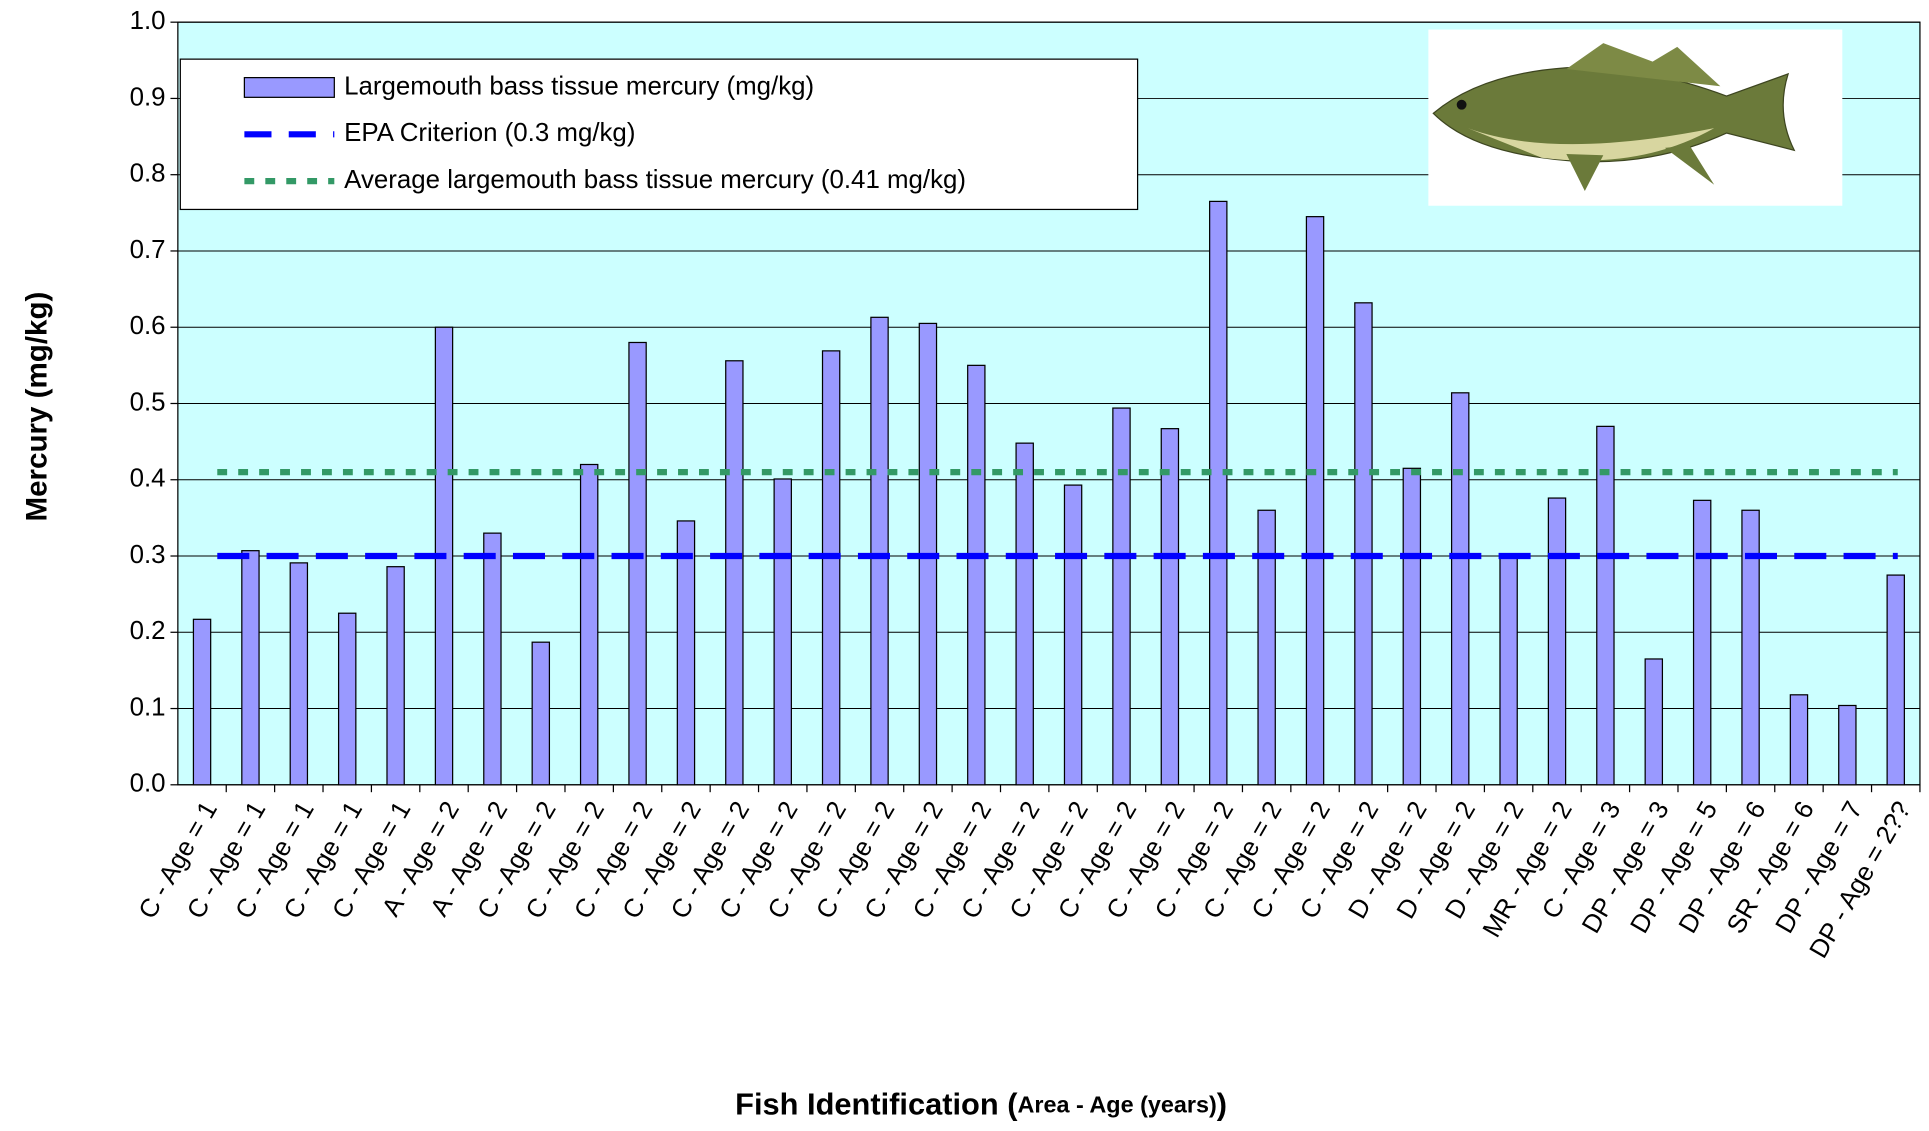 This screenshot has width=1929, height=1131. I want to click on fish-belly, so click(1591, 144).